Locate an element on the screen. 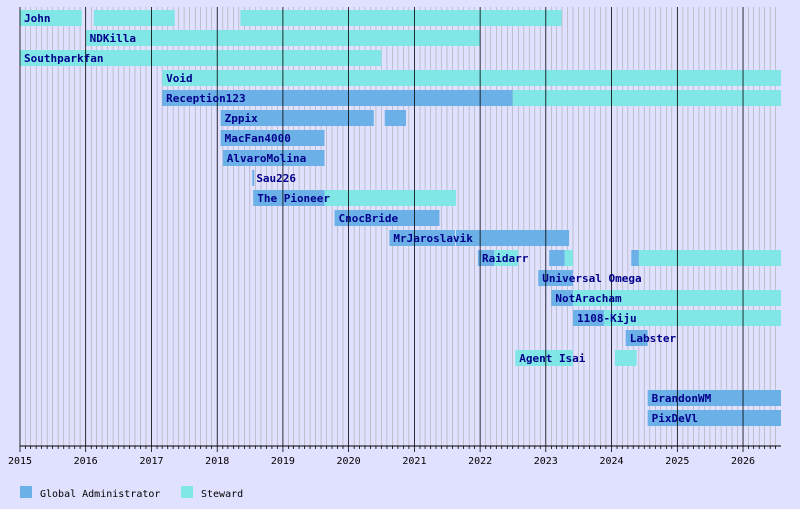 The image size is (800, 509). x-tick-label: 2022 is located at coordinates (480, 461).